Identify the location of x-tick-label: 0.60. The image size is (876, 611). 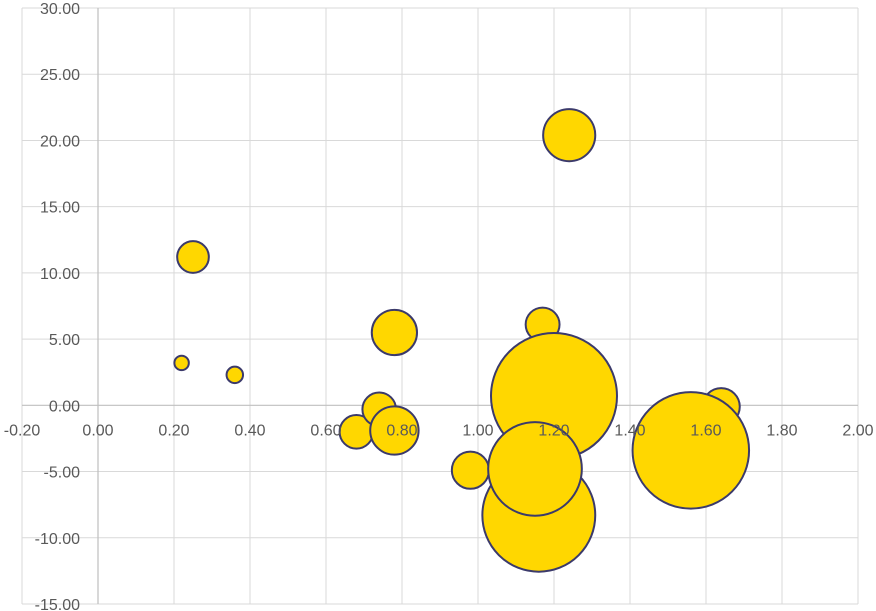
(325, 430).